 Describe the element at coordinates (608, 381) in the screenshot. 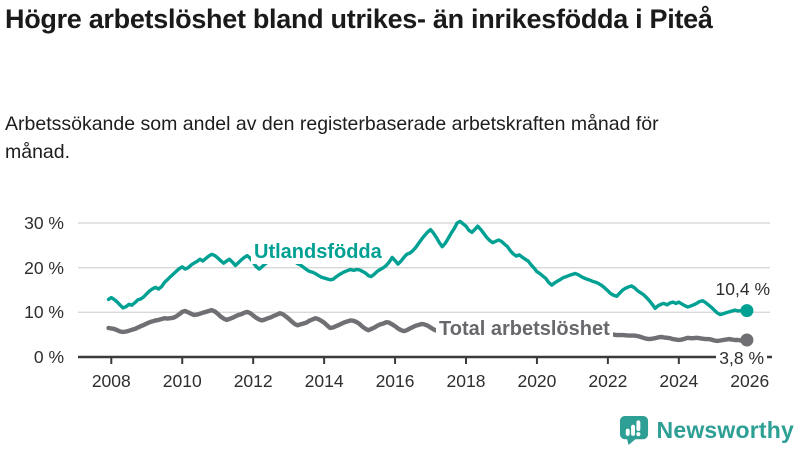

I see `x-tick-label: 2022` at that location.